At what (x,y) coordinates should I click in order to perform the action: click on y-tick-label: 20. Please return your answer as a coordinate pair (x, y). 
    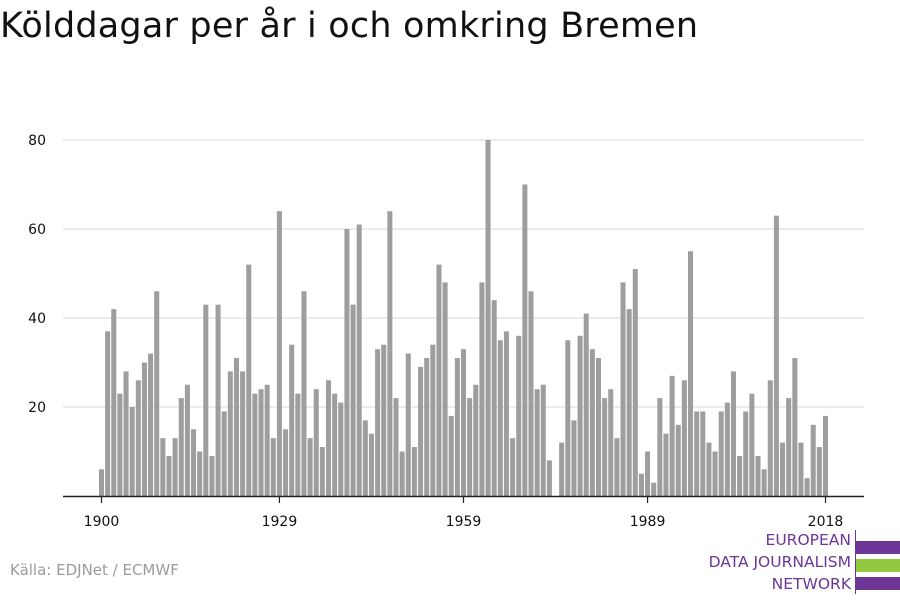
    Looking at the image, I should click on (37, 408).